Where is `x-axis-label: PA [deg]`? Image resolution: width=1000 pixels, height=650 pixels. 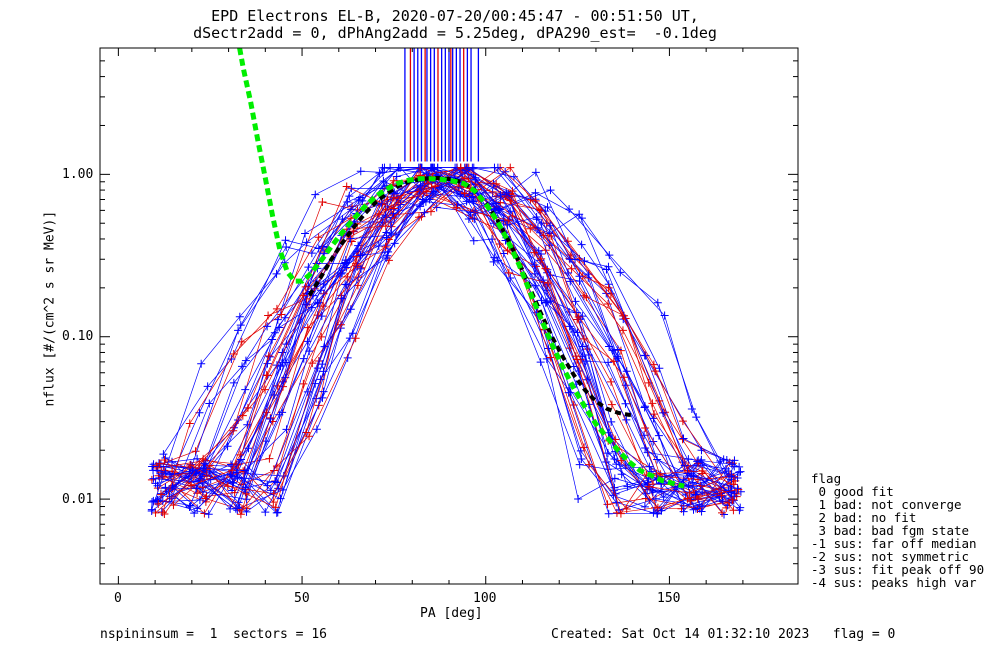
x-axis-label: PA [deg] is located at coordinates (451, 613).